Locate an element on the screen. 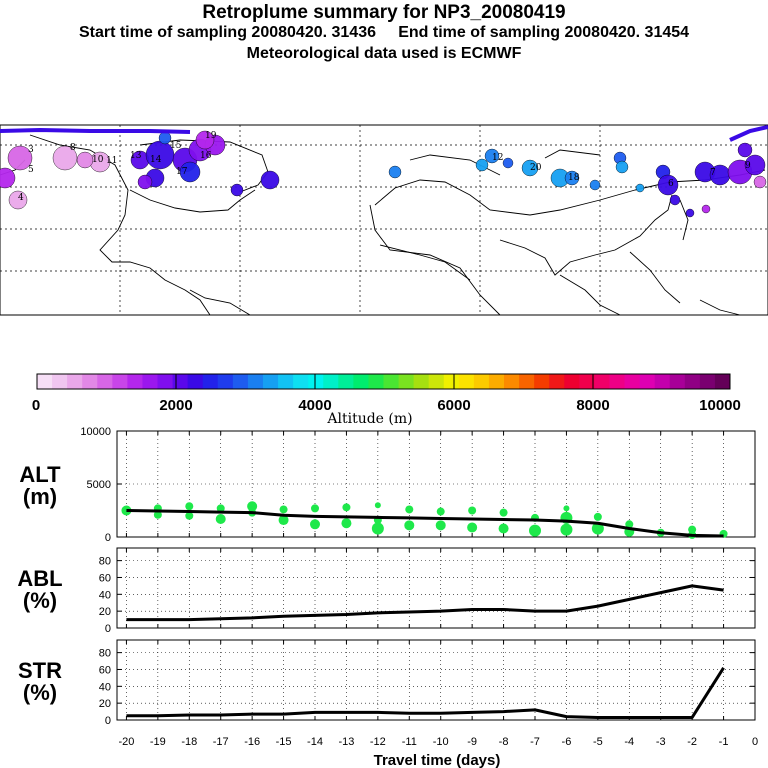  x-axis-label: Travel time (days) is located at coordinates (437, 760).